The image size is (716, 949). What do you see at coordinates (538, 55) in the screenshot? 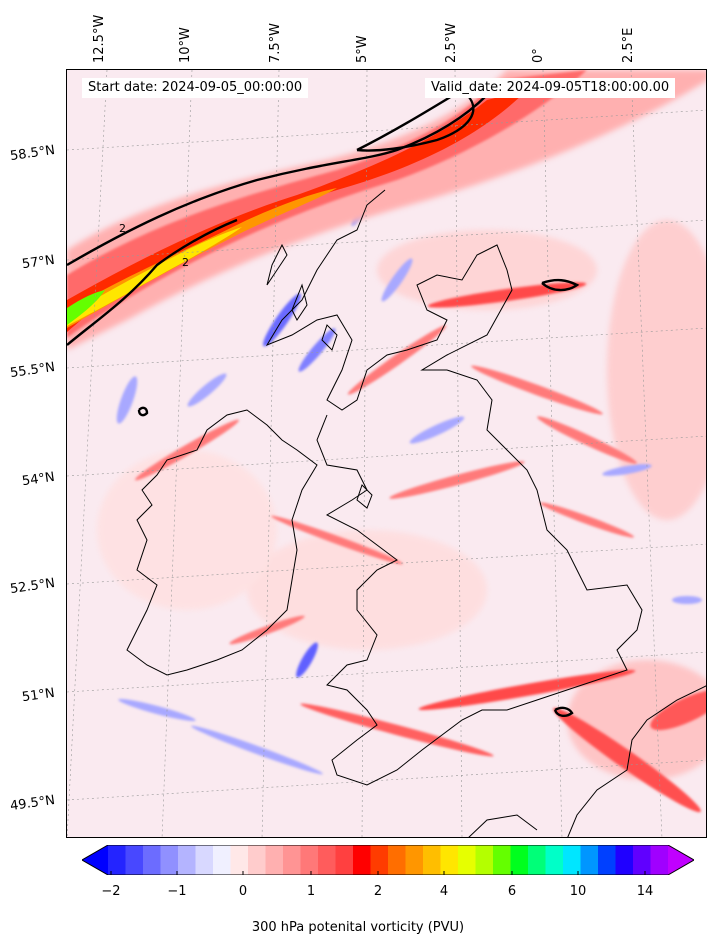
I see `lon-label-0: 0°` at bounding box center [538, 55].